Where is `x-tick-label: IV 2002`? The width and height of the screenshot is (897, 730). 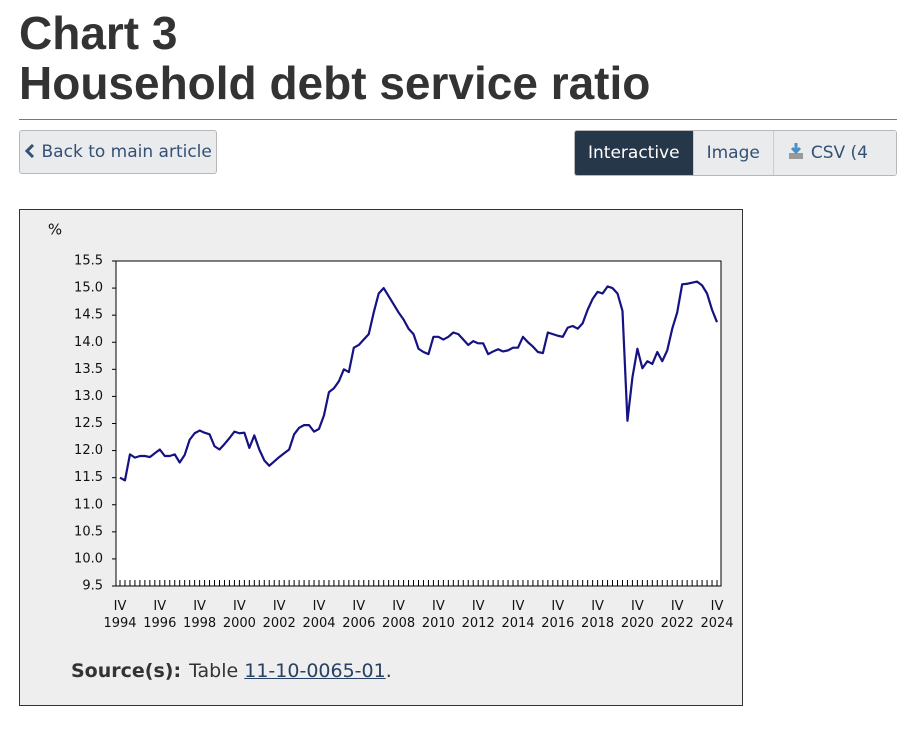
x-tick-label: IV 2002 is located at coordinates (279, 615).